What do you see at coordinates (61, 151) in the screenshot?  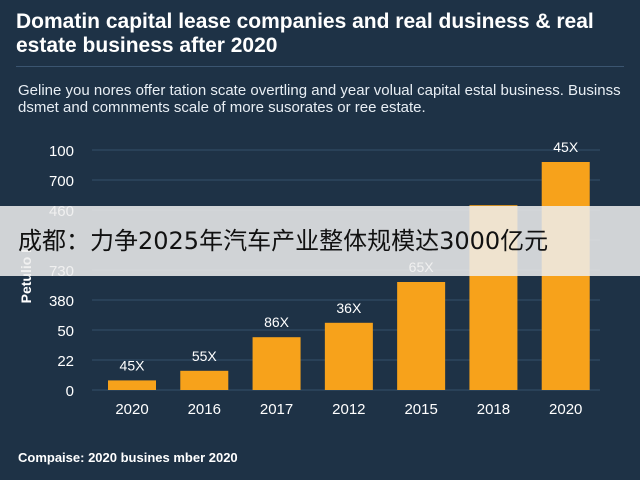 I see `y-tick-label: 100` at bounding box center [61, 151].